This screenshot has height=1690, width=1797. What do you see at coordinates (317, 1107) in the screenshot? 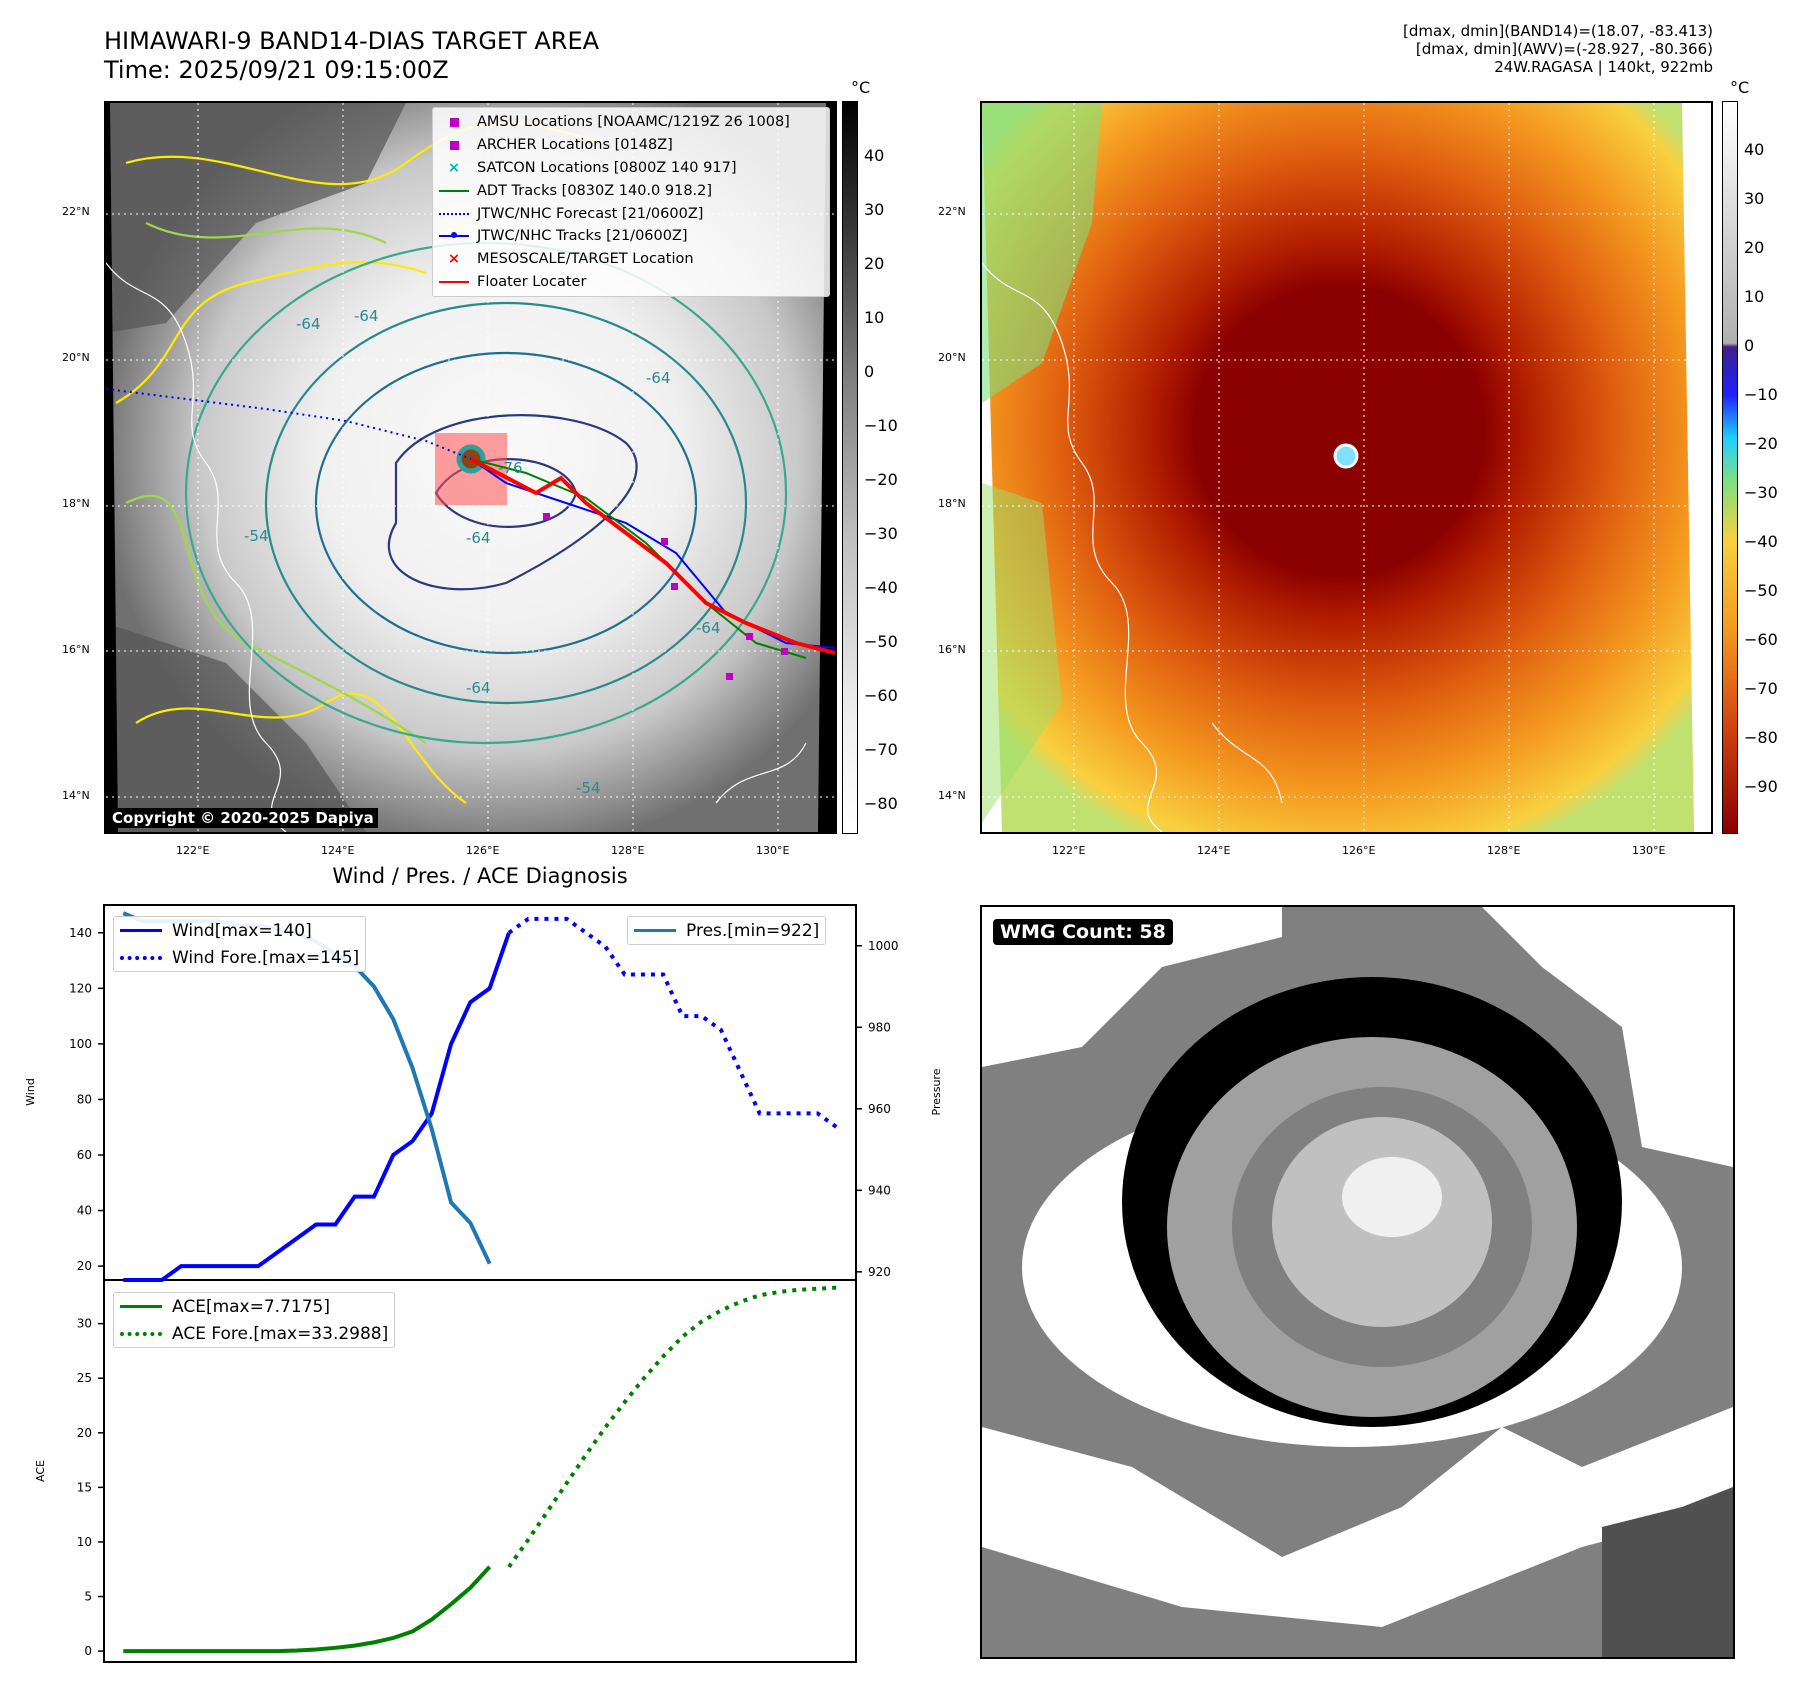
I see `wind-series-line` at bounding box center [317, 1107].